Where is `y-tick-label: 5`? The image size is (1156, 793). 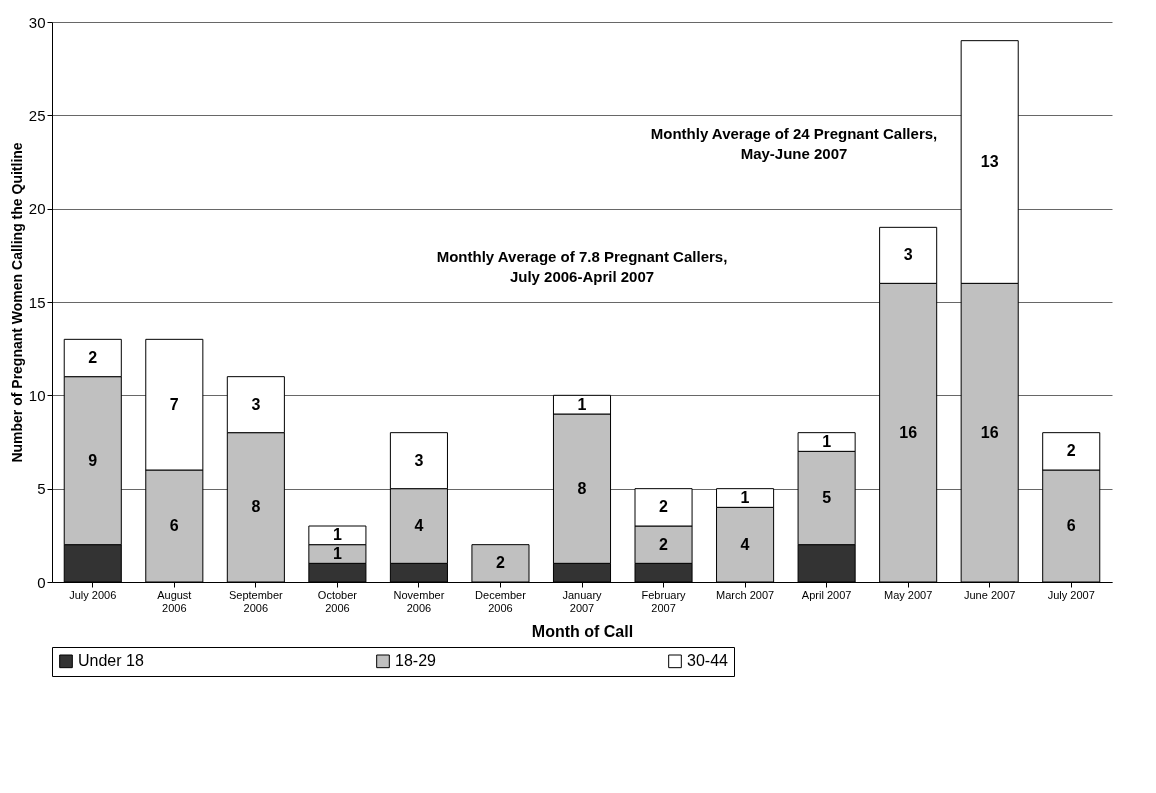
y-tick-label: 5 is located at coordinates (41, 489).